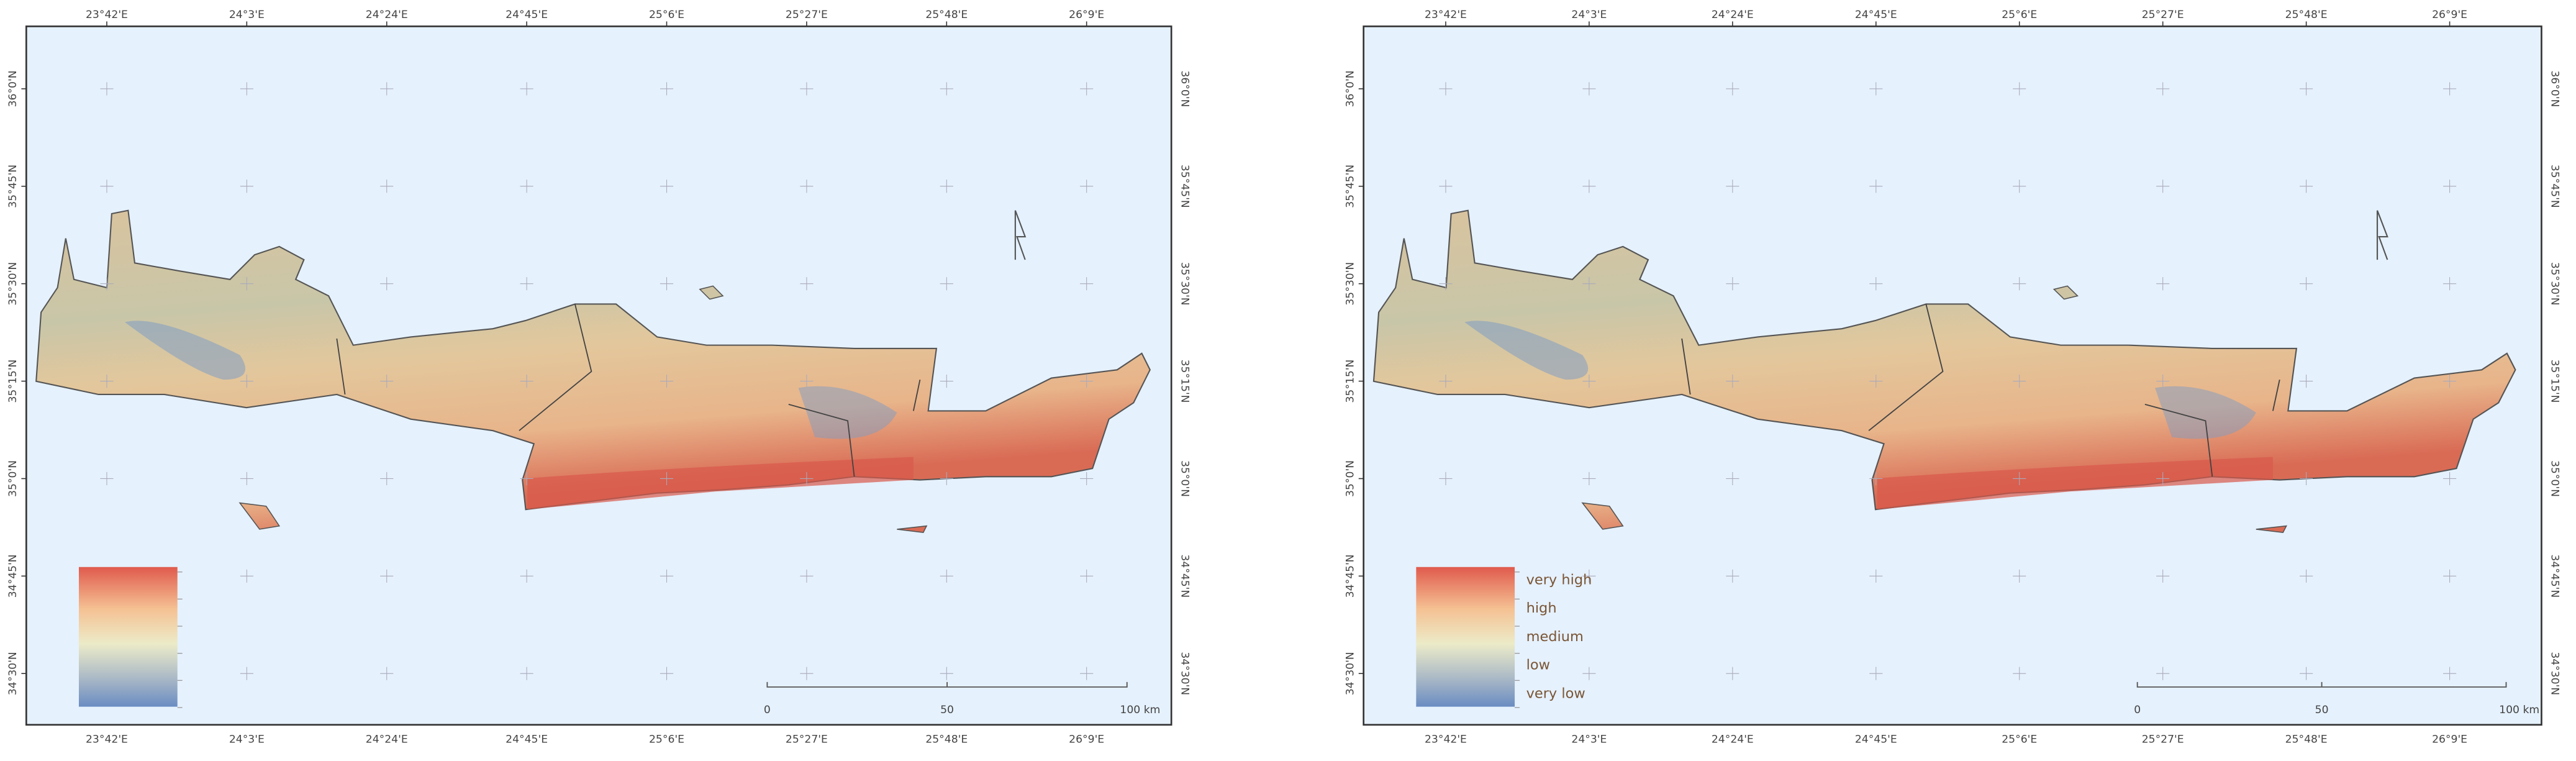  What do you see at coordinates (2137, 710) in the screenshot?
I see `scale-label: 0` at bounding box center [2137, 710].